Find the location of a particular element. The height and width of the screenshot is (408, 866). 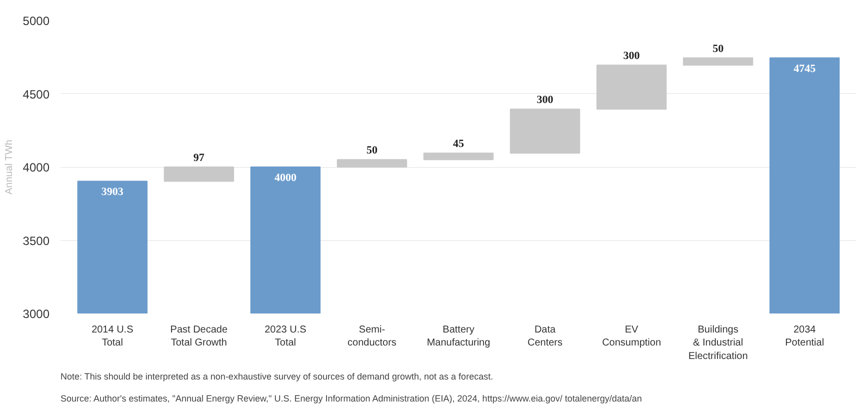

data-label: 97 is located at coordinates (199, 158).